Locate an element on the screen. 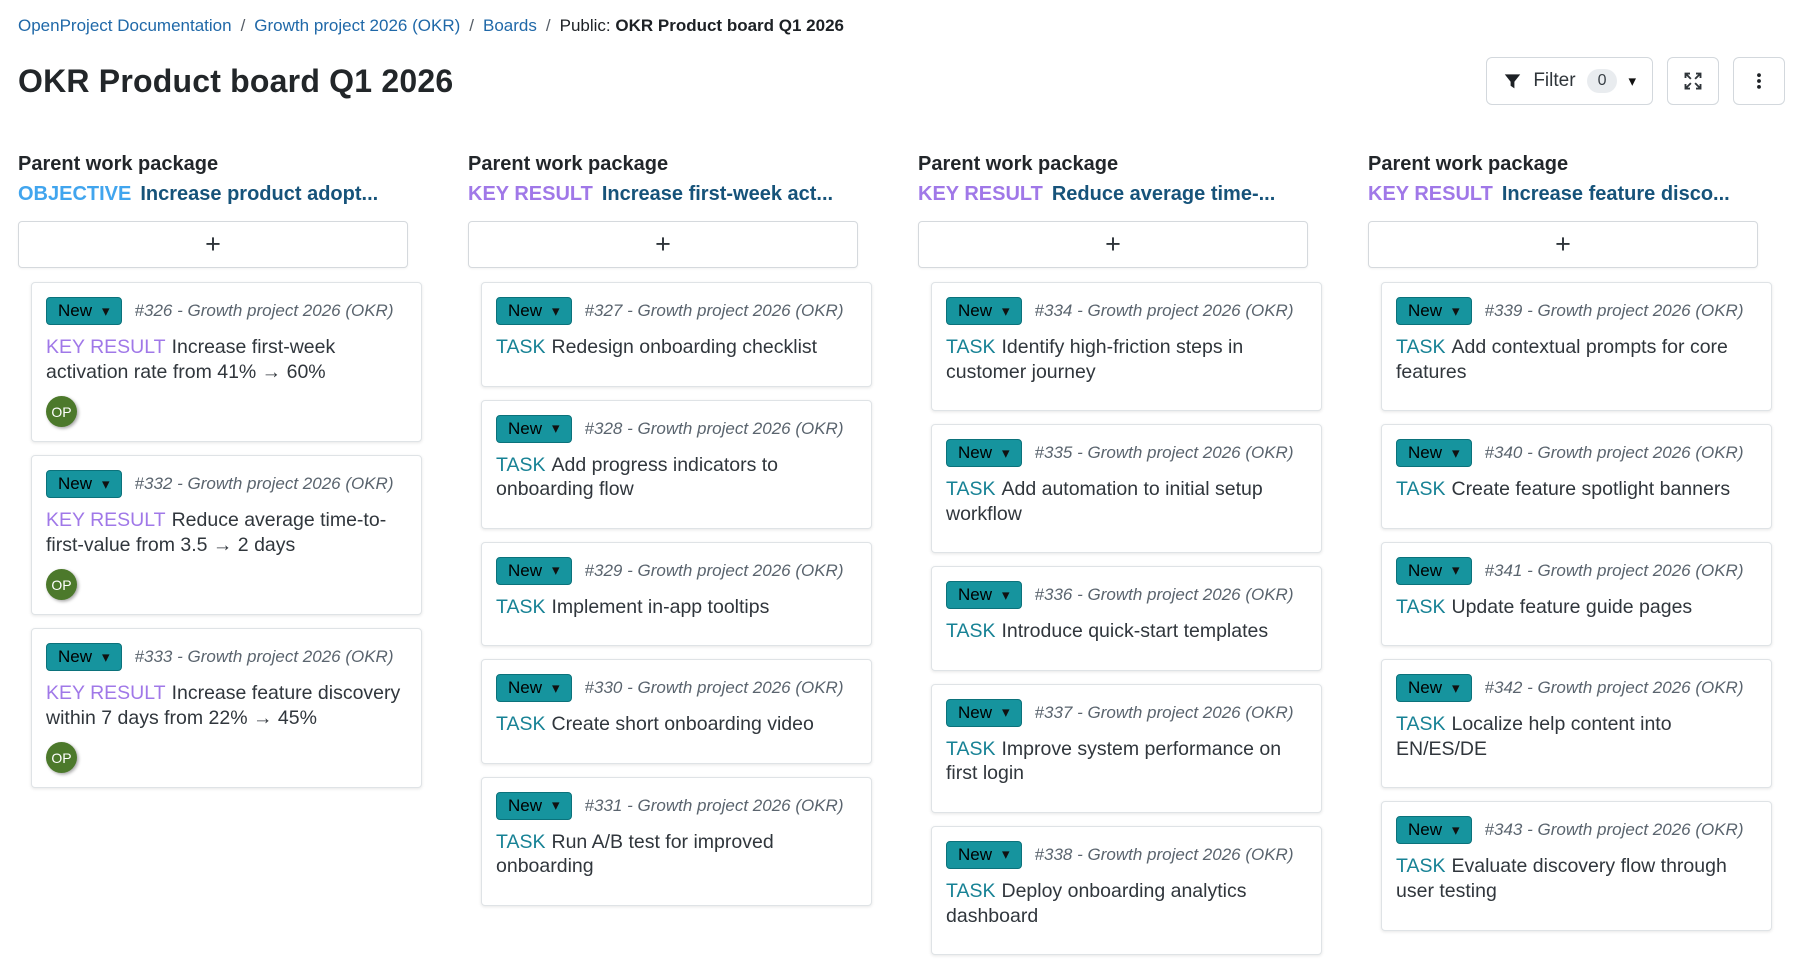 The width and height of the screenshot is (1807, 975). breadcrumb-link-project: Growth project 2026 (OKR) is located at coordinates (357, 25).